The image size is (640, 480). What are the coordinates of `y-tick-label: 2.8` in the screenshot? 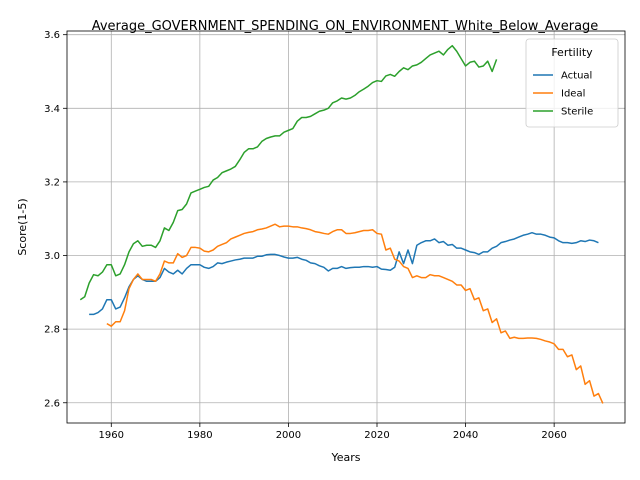 It's located at (52, 330).